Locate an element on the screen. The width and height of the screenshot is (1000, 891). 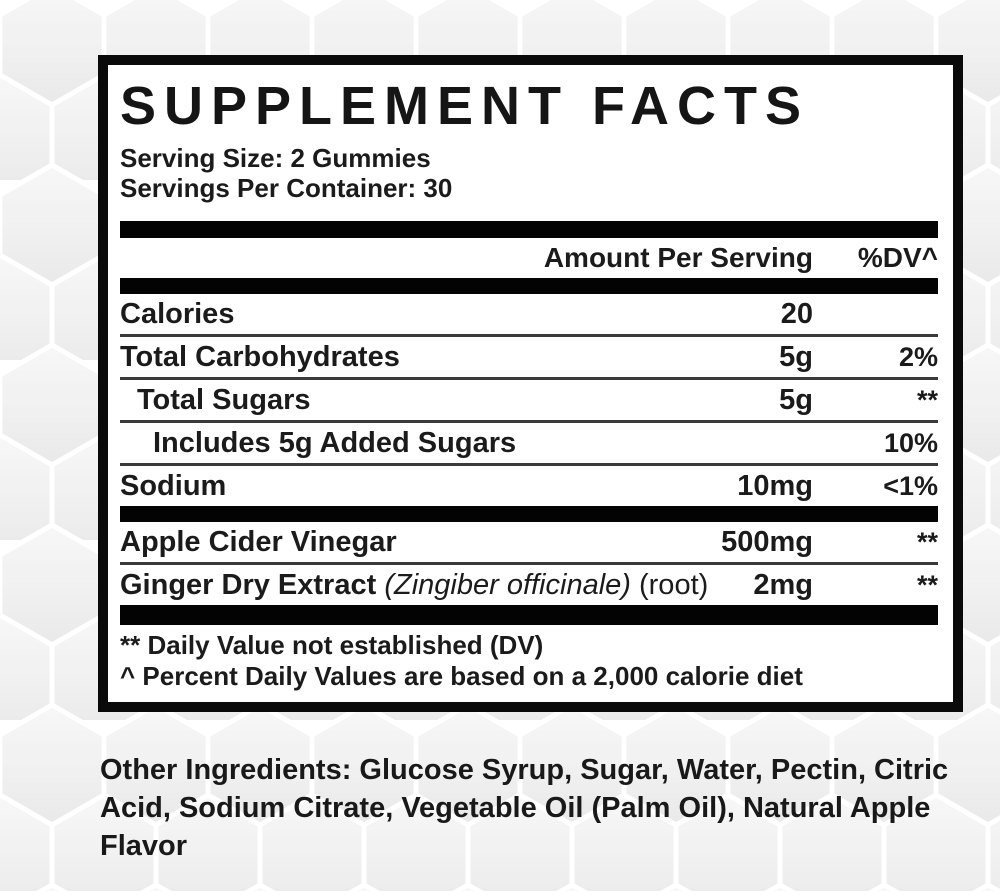
nutrient-row: Total Sugars 5g ** is located at coordinates (529, 400).